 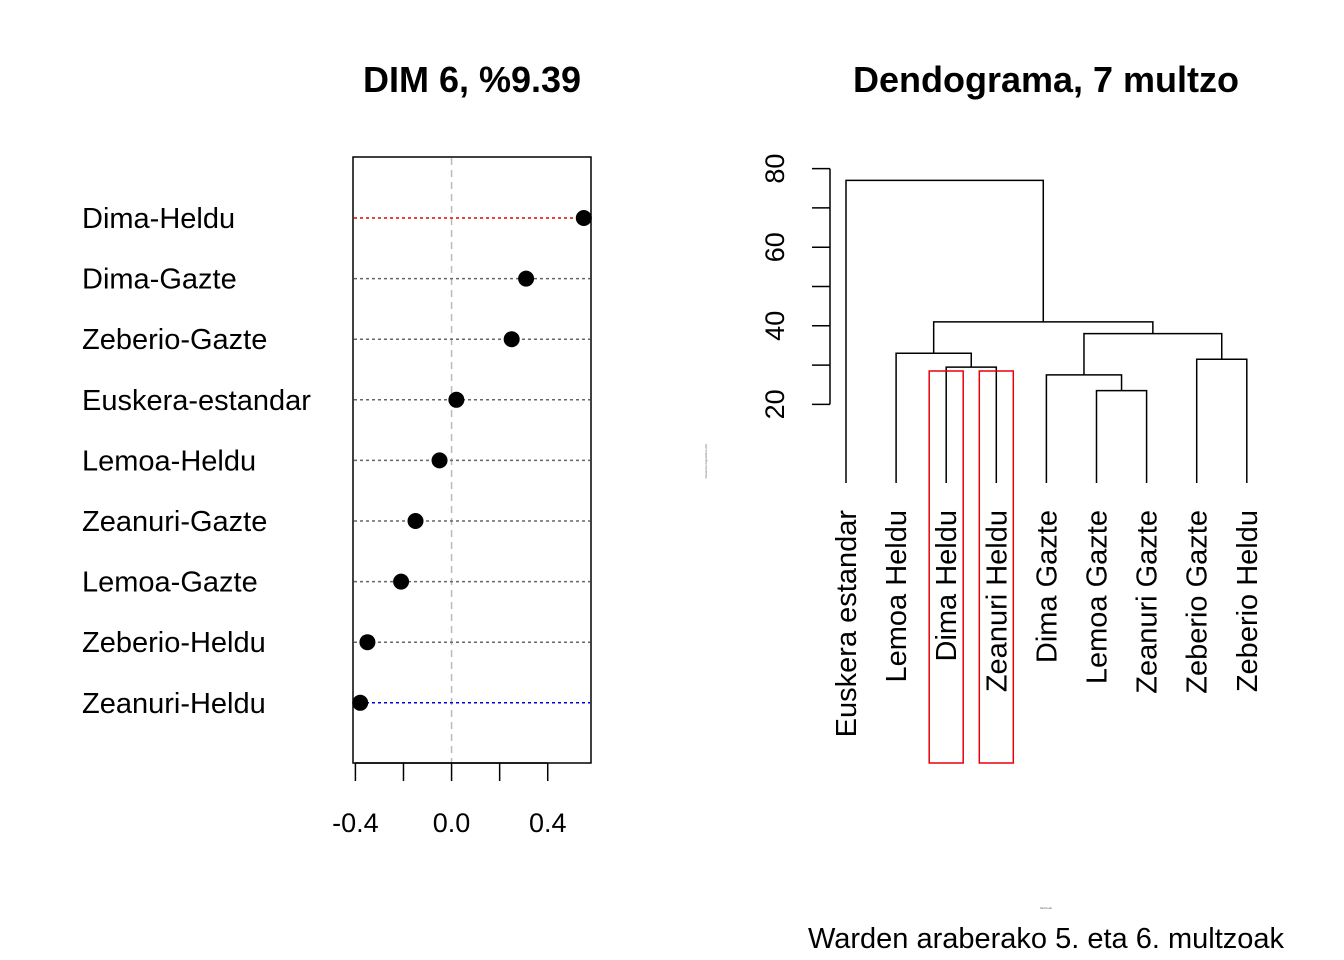 I want to click on dendrogram-leaf-label: Zeanuri Gazte, so click(x=1148, y=602).